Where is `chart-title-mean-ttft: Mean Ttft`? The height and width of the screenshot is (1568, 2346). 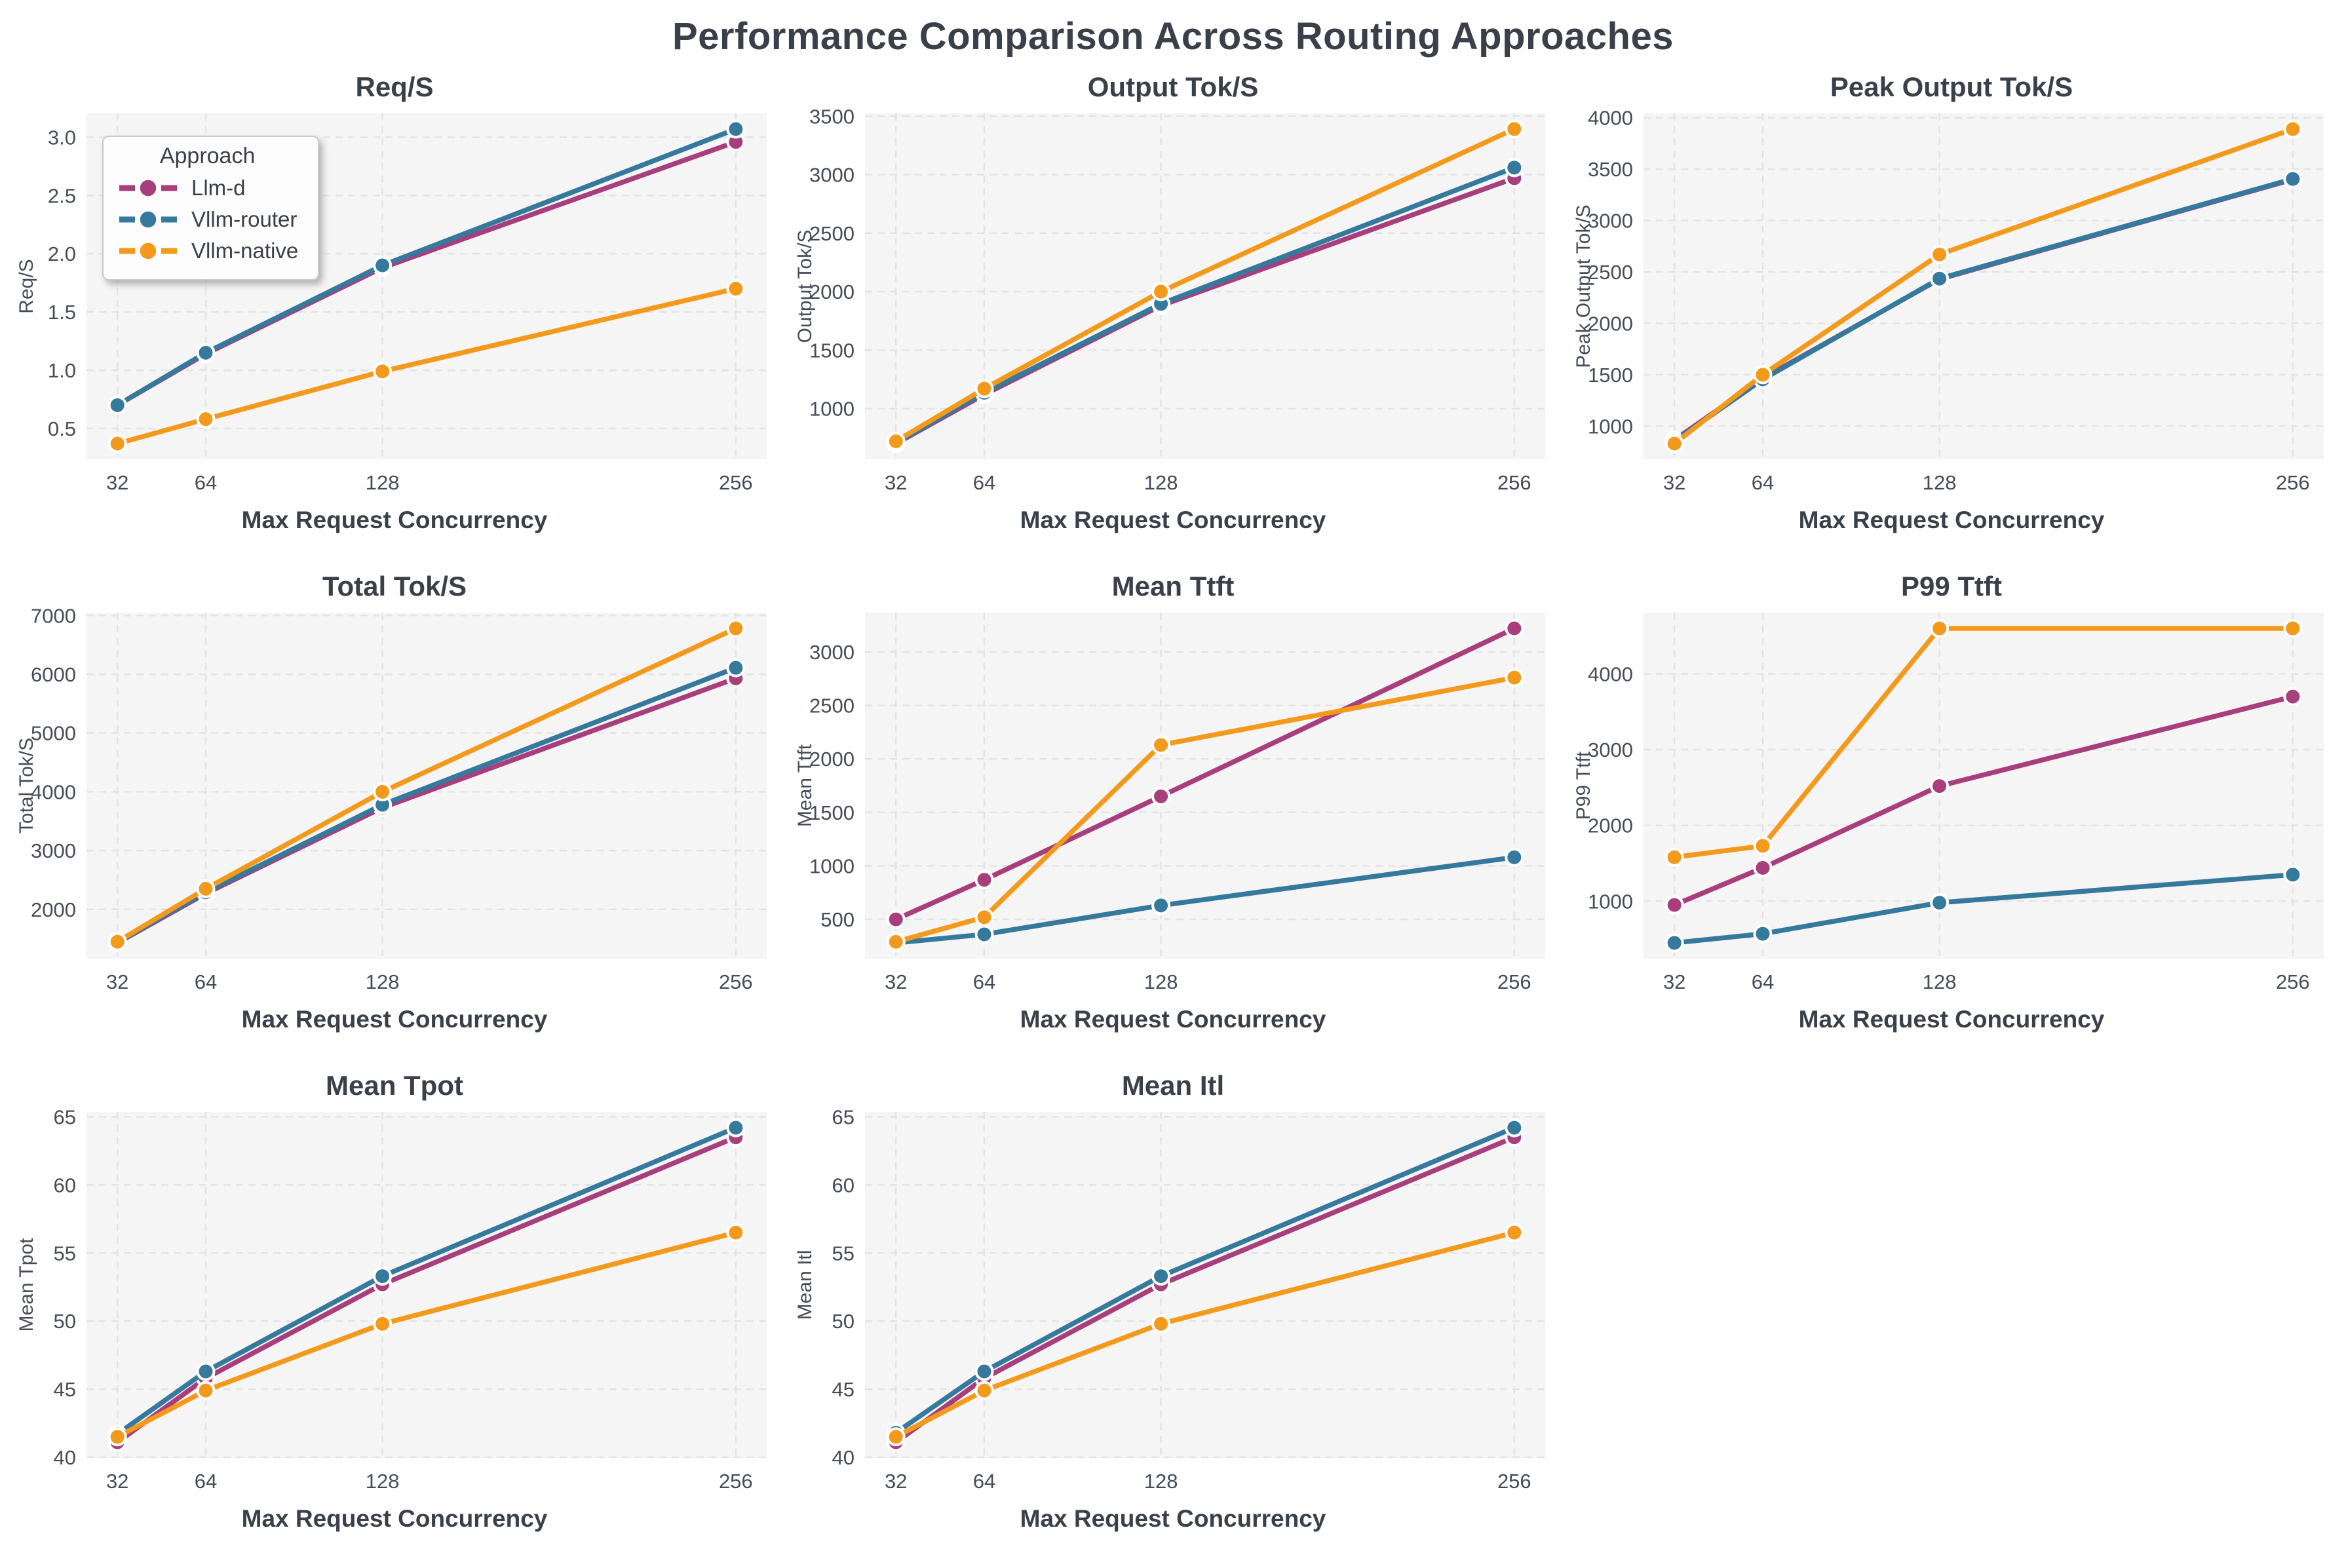 chart-title-mean-ttft: Mean Ttft is located at coordinates (1173, 587).